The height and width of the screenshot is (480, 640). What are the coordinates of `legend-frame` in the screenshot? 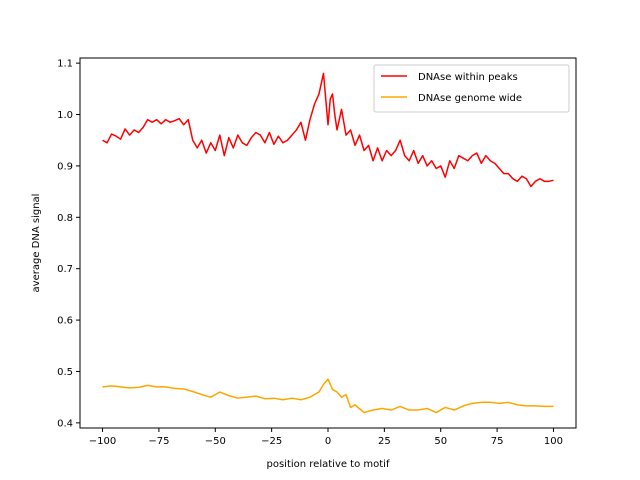 It's located at (471, 88).